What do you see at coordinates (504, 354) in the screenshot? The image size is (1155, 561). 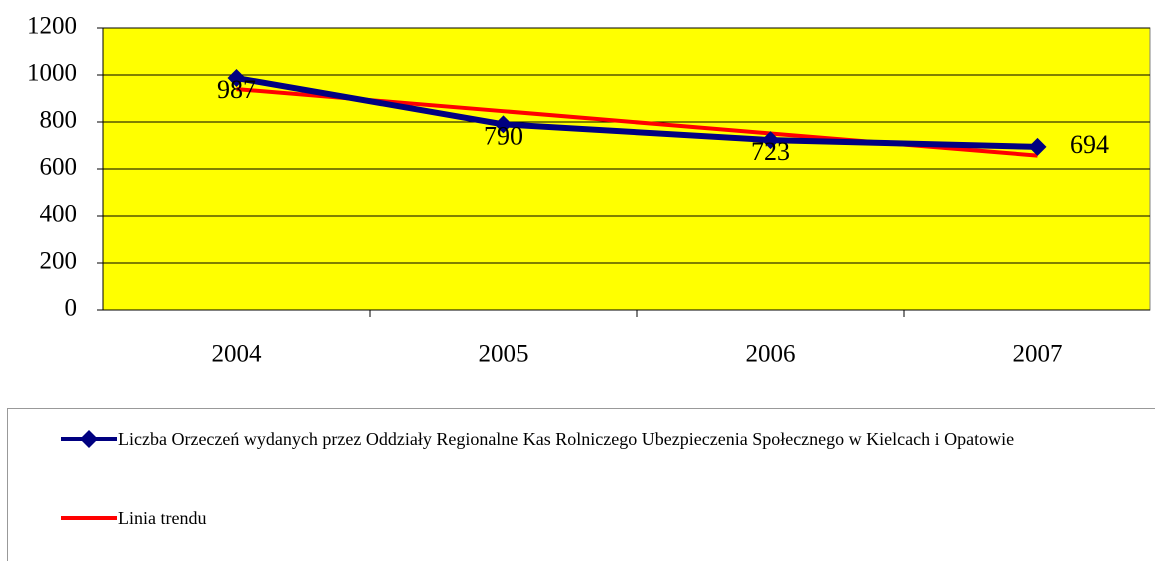 I see `x-tick-label: 2005` at bounding box center [504, 354].